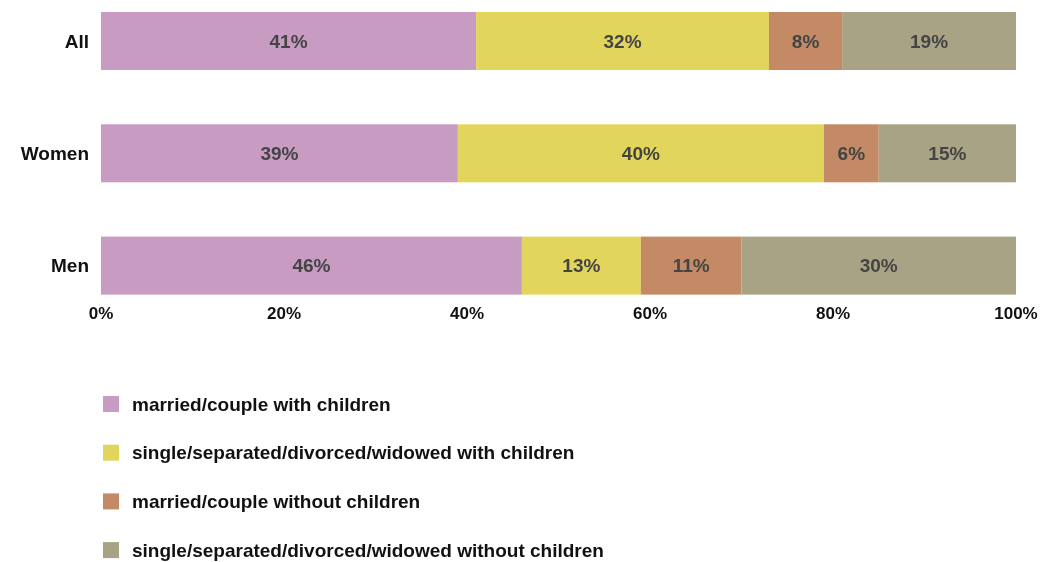 Image resolution: width=1045 pixels, height=562 pixels. I want to click on data-label: 11%, so click(691, 266).